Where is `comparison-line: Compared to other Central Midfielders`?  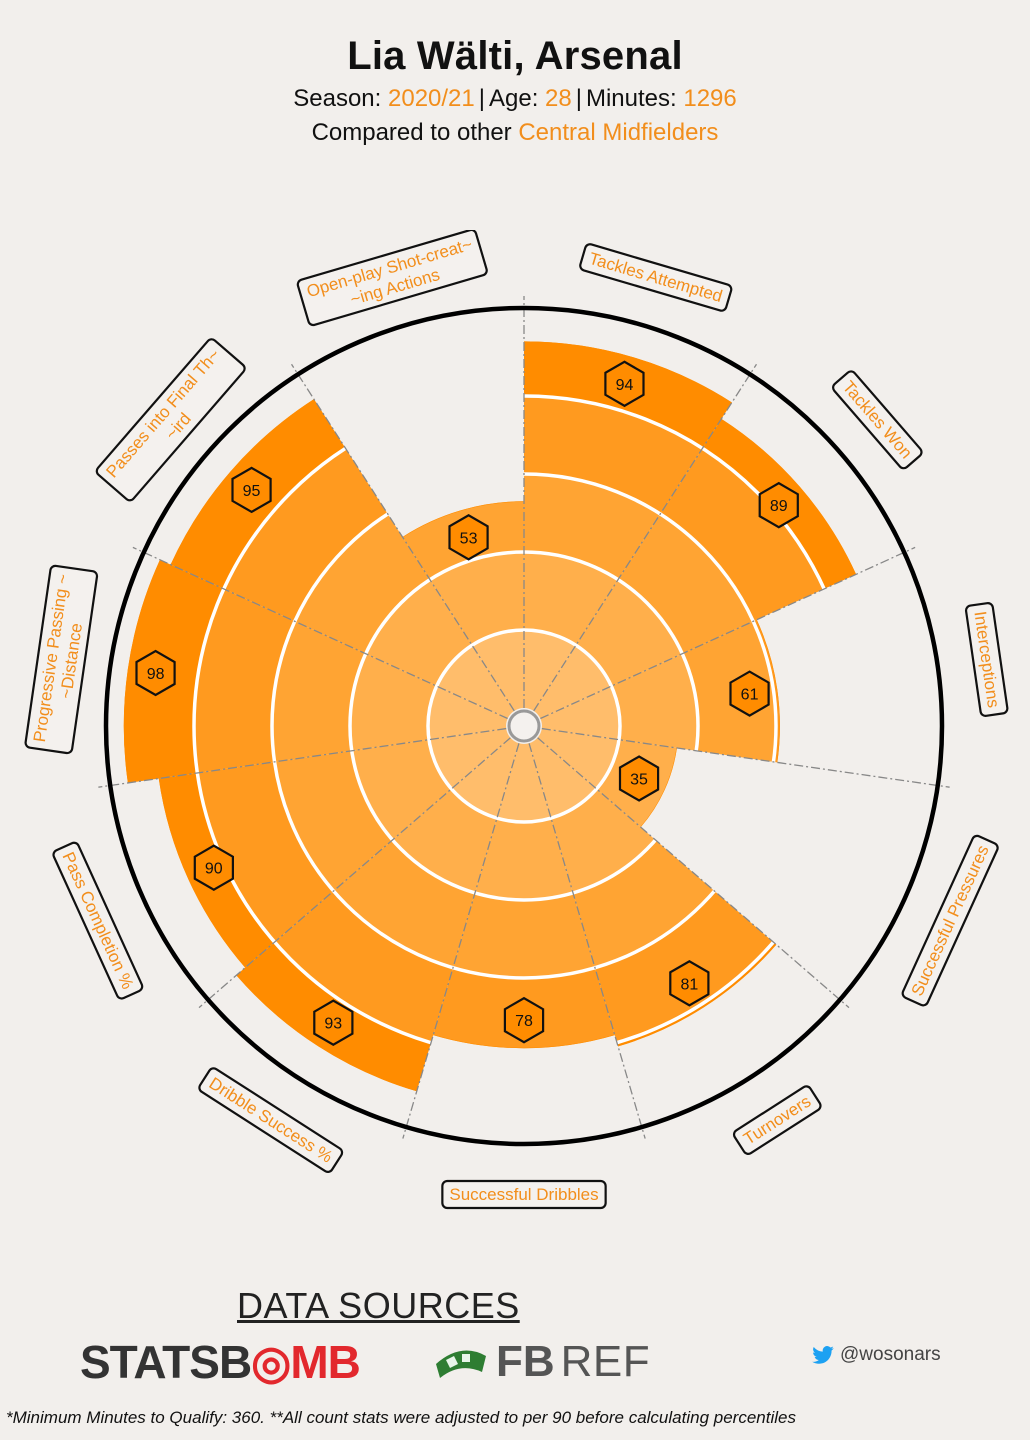
comparison-line: Compared to other Central Midfielders is located at coordinates (515, 133).